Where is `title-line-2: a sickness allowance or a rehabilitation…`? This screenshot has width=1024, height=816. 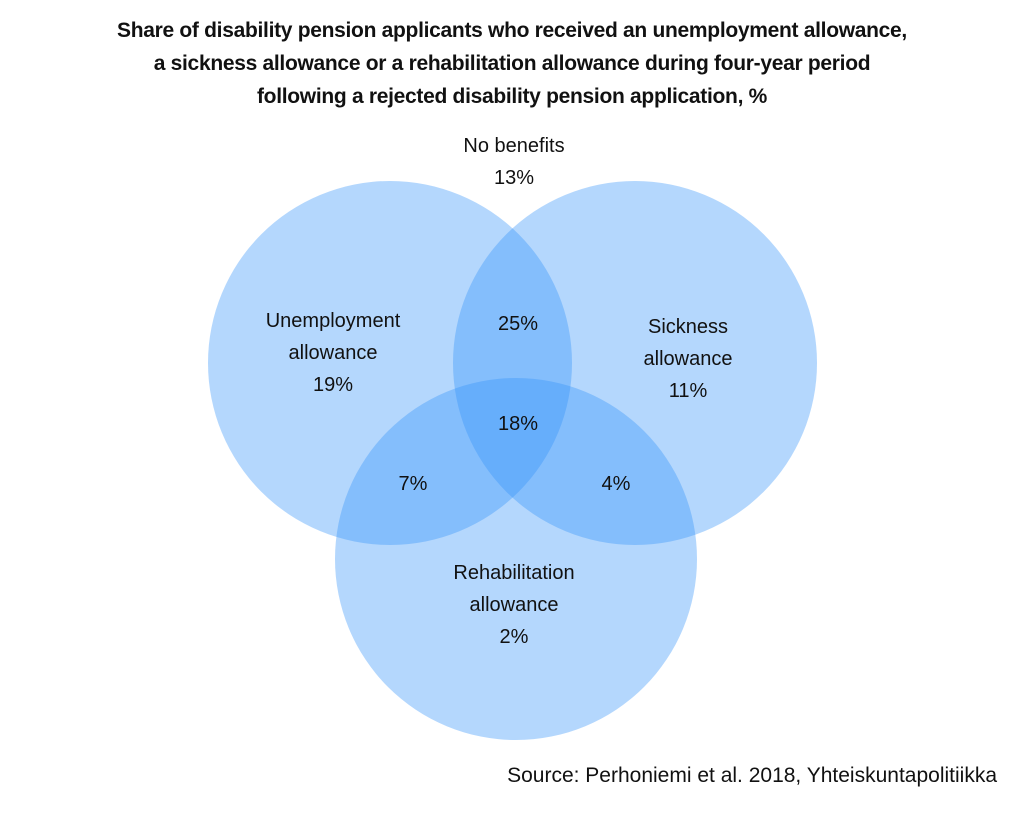
title-line-2: a sickness allowance or a rehabilitation… is located at coordinates (512, 63).